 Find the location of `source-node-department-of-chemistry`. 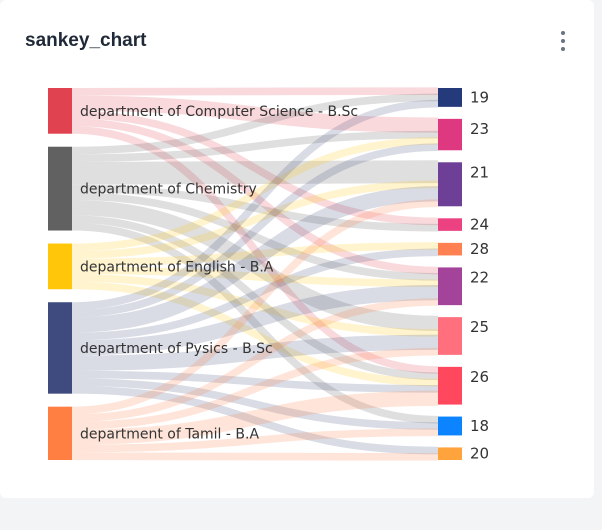

source-node-department-of-chemistry is located at coordinates (60, 188).